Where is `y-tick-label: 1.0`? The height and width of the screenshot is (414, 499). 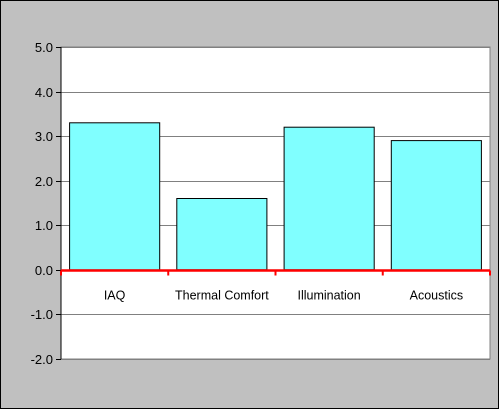 y-tick-label: 1.0 is located at coordinates (44, 225).